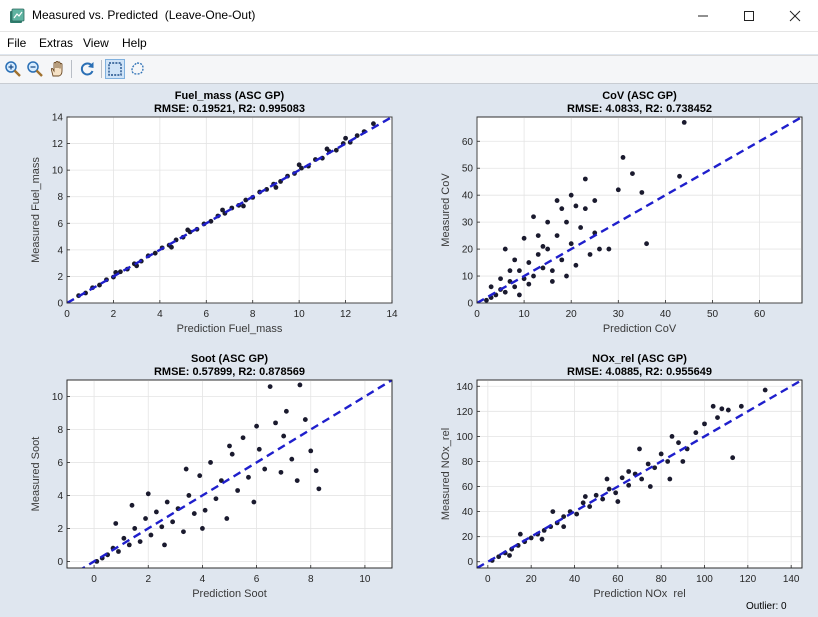 This screenshot has height=617, width=818. Describe the element at coordinates (96, 43) in the screenshot. I see `menu-view: View` at that location.